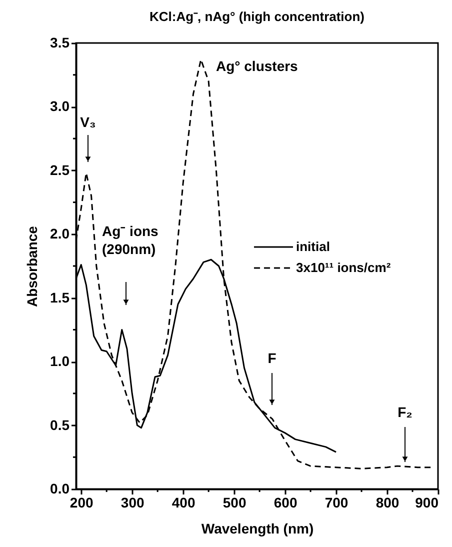  Describe the element at coordinates (234, 502) in the screenshot. I see `x-tick-label: 500` at that location.